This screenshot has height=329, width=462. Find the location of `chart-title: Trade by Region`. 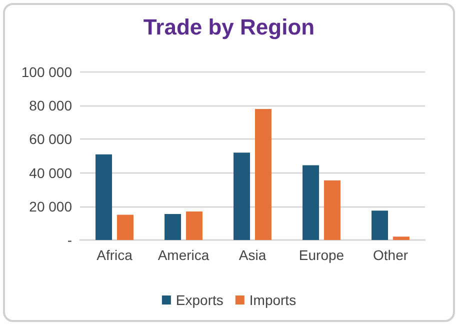

chart-title: Trade by Region is located at coordinates (229, 27).